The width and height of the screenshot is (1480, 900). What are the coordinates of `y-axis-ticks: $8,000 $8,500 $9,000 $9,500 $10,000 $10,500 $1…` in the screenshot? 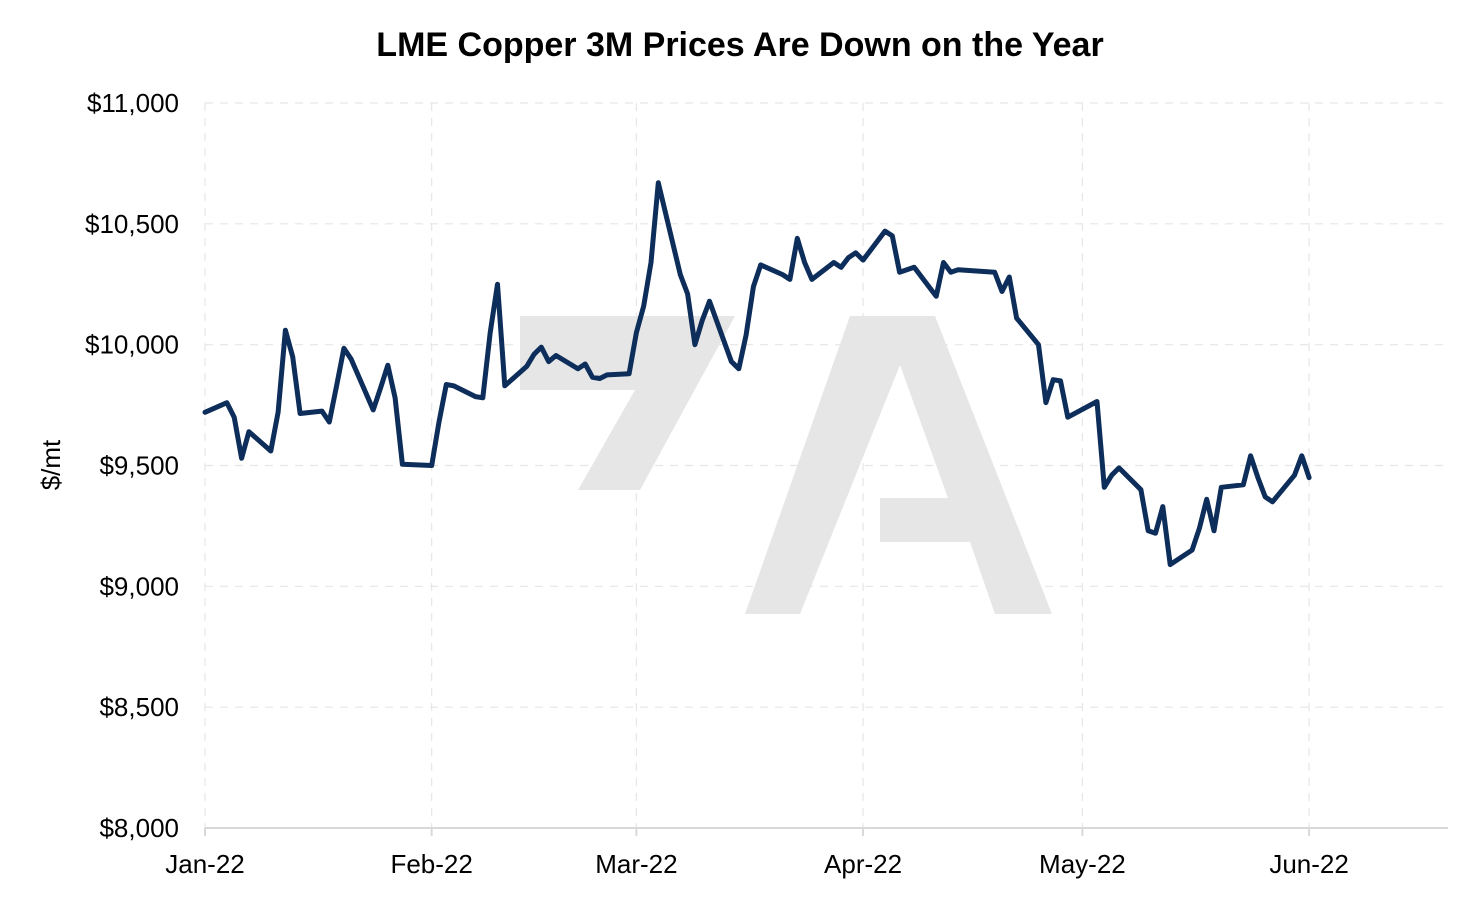 It's located at (132, 465).